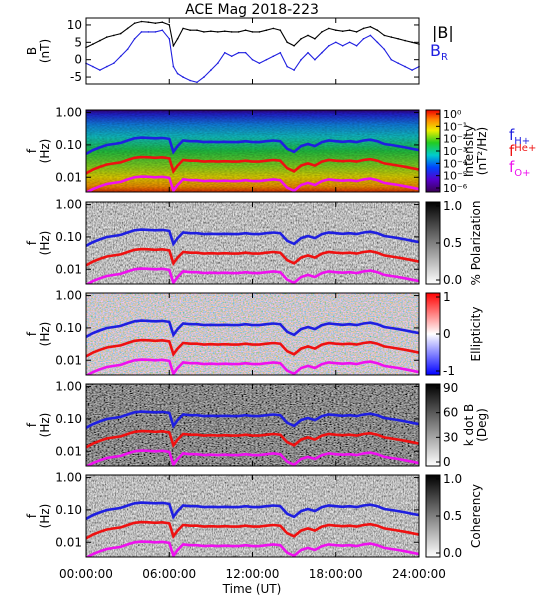 The height and width of the screenshot is (600, 550). Describe the element at coordinates (444, 57) in the screenshot. I see `legend-br-sub: R` at that location.